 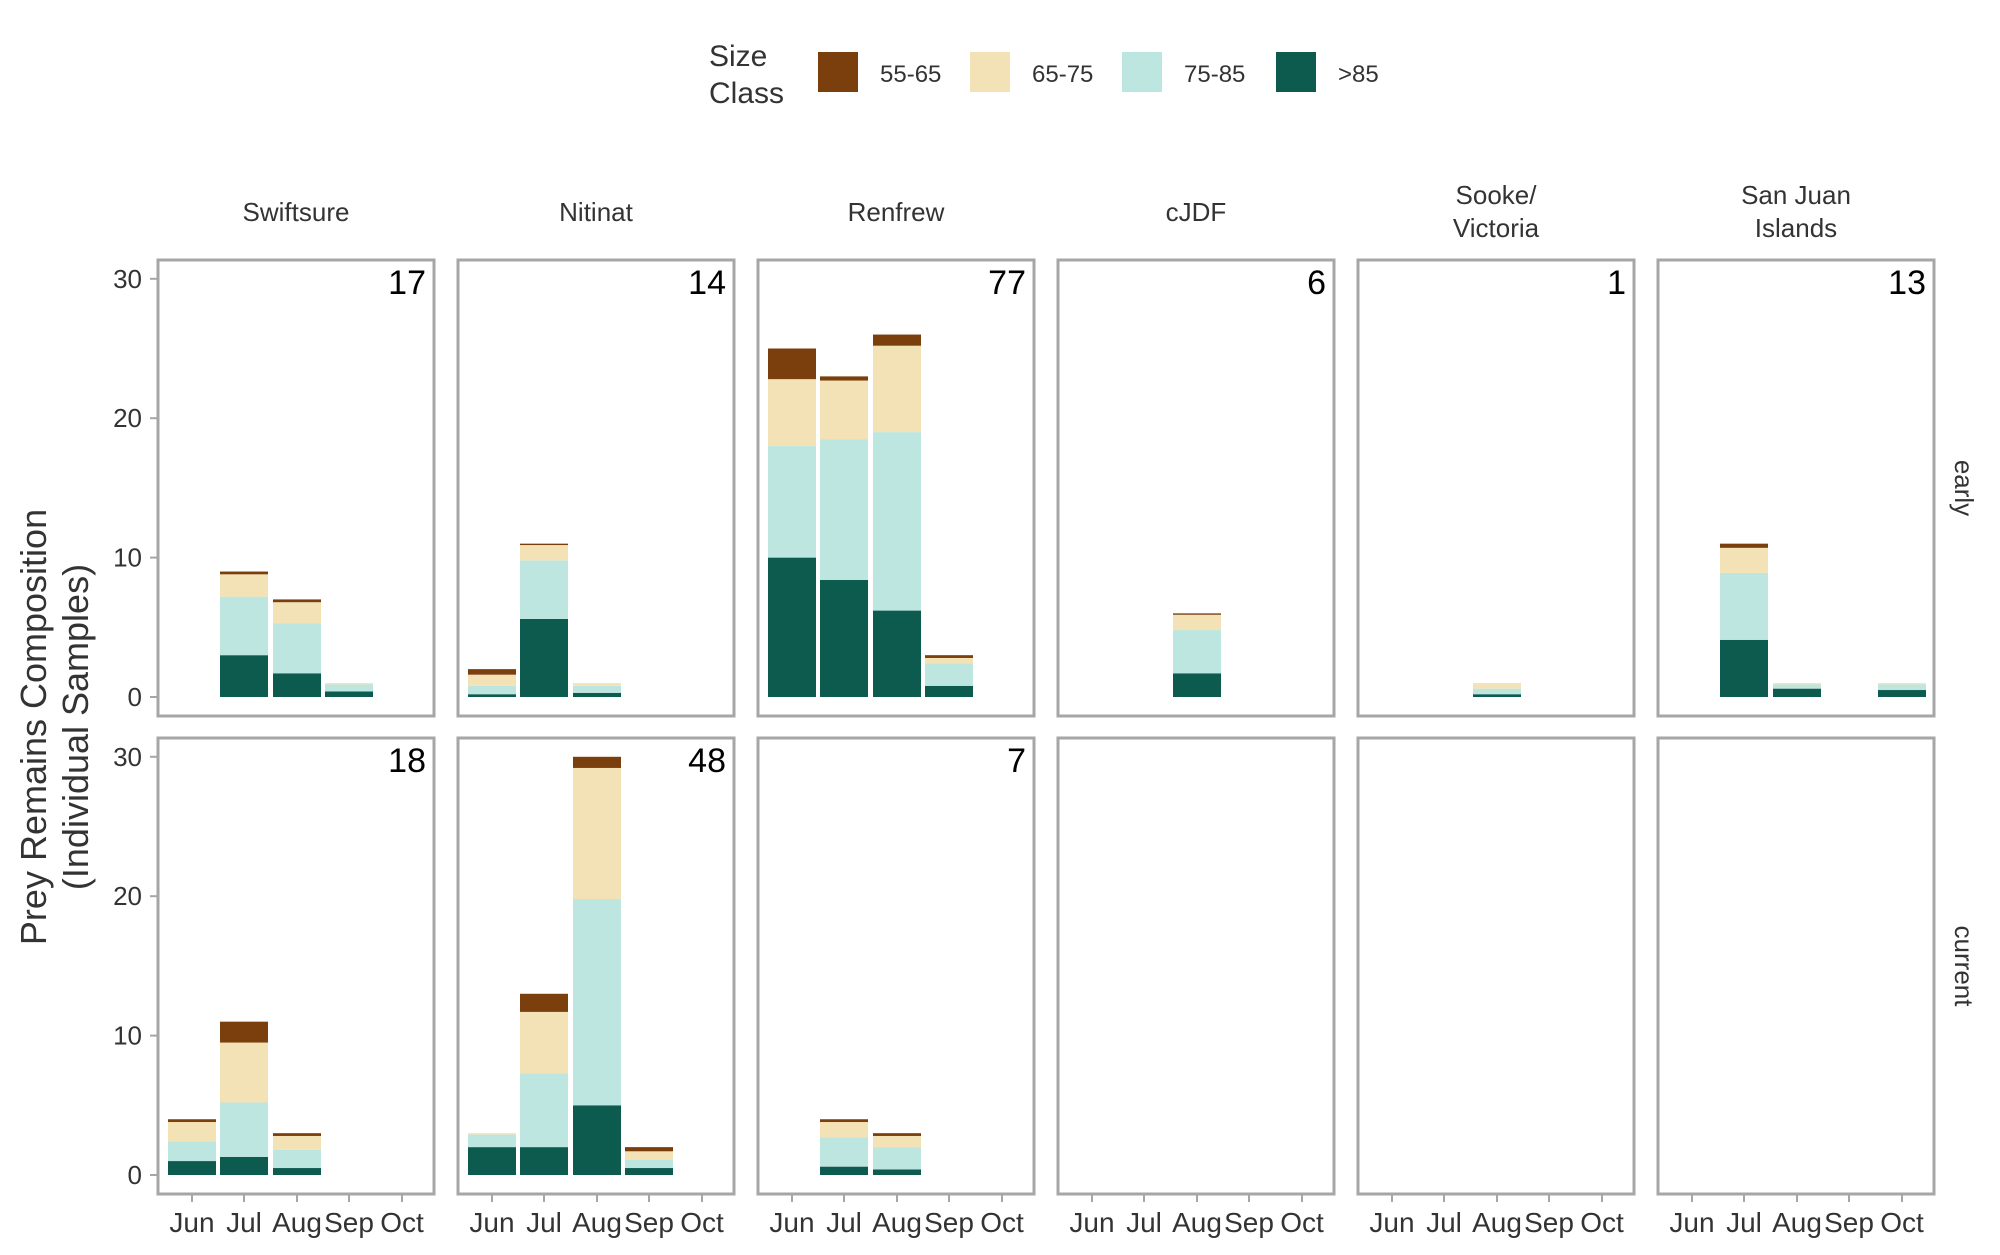 I want to click on legend-label: 75-85, so click(x=1214, y=74).